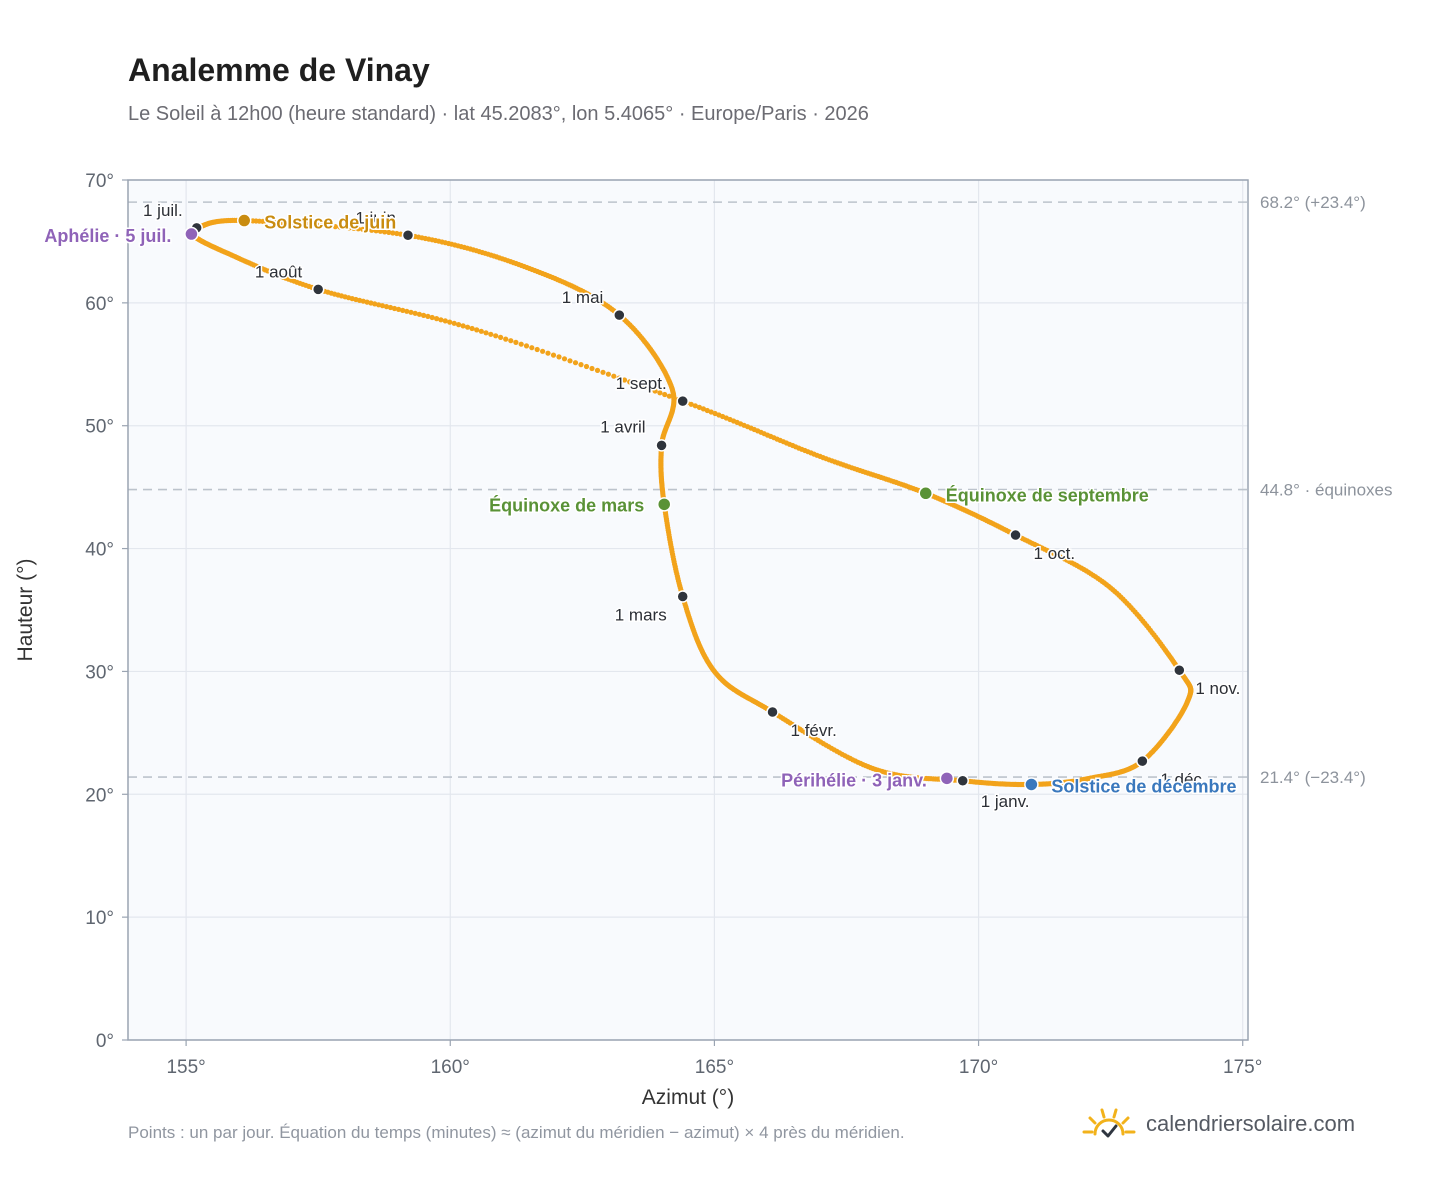  I want to click on y-tick-label: 0°, so click(105, 1041).